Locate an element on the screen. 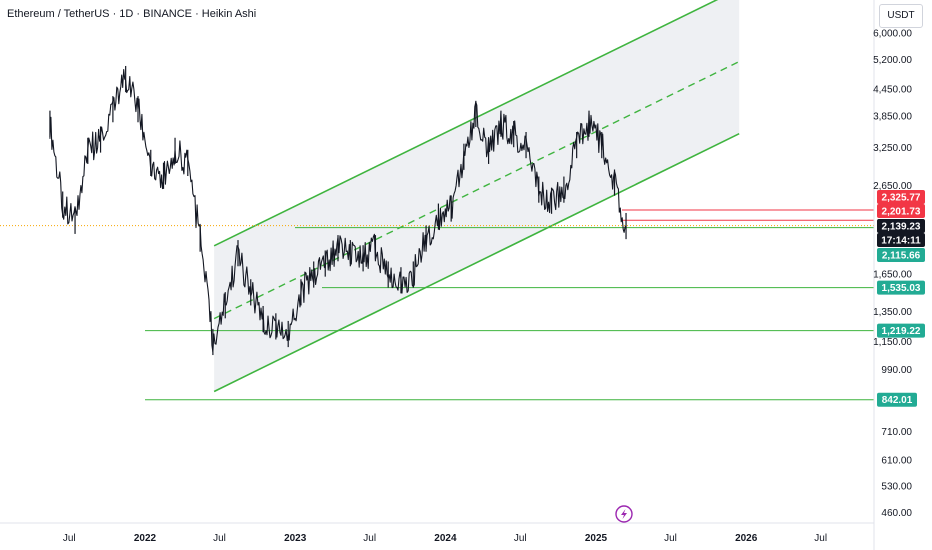 Image resolution: width=932 pixels, height=550 pixels. price-tick-label: 3,250.00 is located at coordinates (892, 148).